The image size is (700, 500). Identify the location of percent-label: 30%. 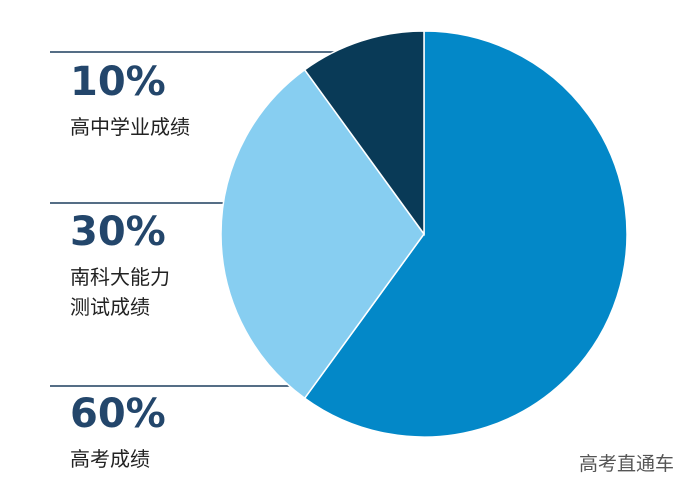
(118, 232).